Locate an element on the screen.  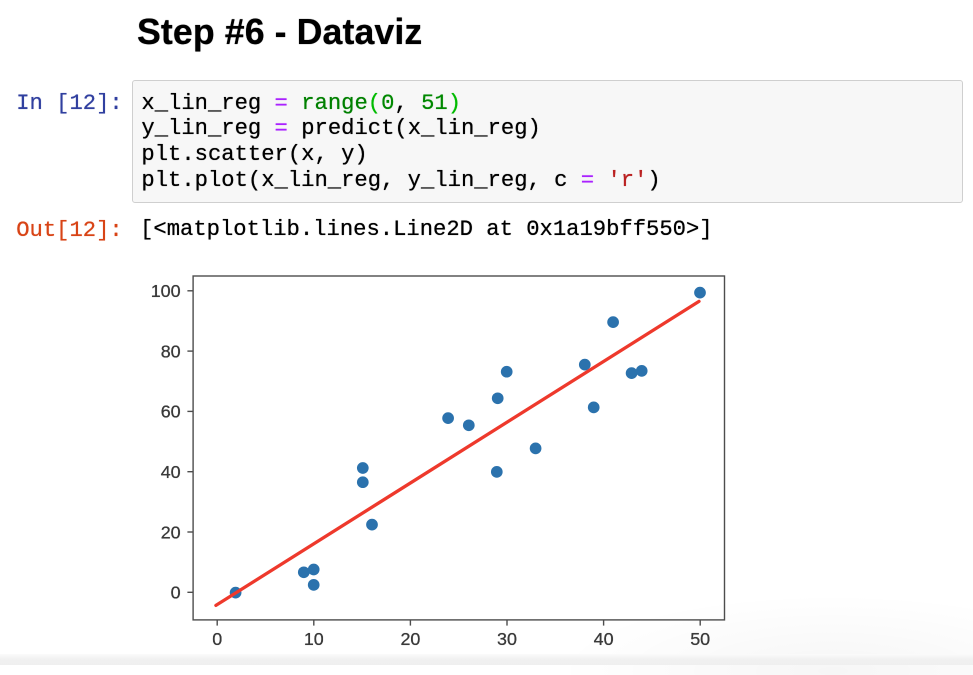
svg-text: 10 is located at coordinates (314, 639).